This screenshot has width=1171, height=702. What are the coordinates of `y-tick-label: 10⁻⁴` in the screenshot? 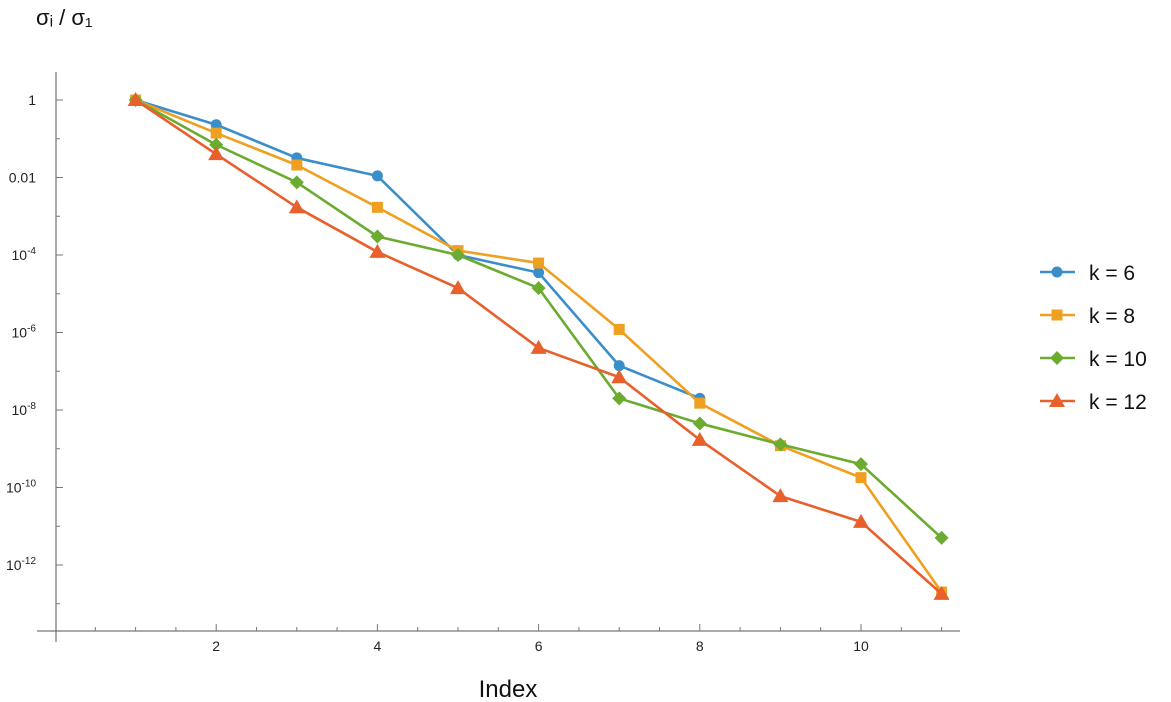 It's located at (24, 254).